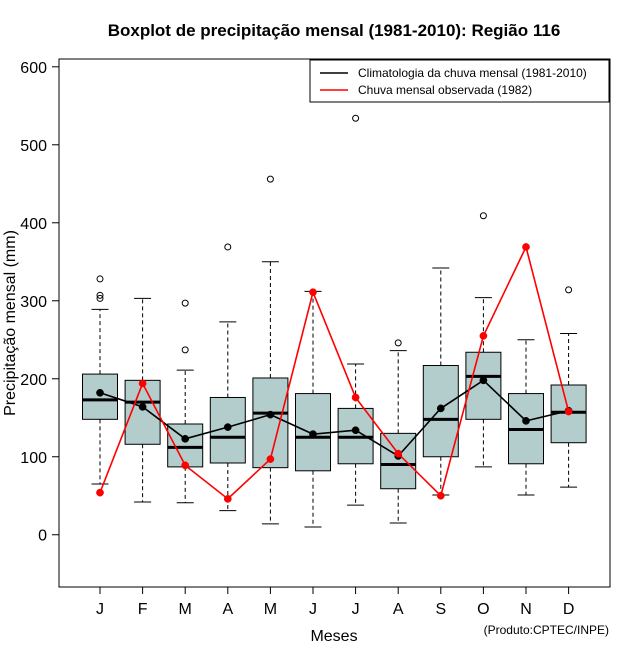  I want to click on x-tick-label: N, so click(526, 609).